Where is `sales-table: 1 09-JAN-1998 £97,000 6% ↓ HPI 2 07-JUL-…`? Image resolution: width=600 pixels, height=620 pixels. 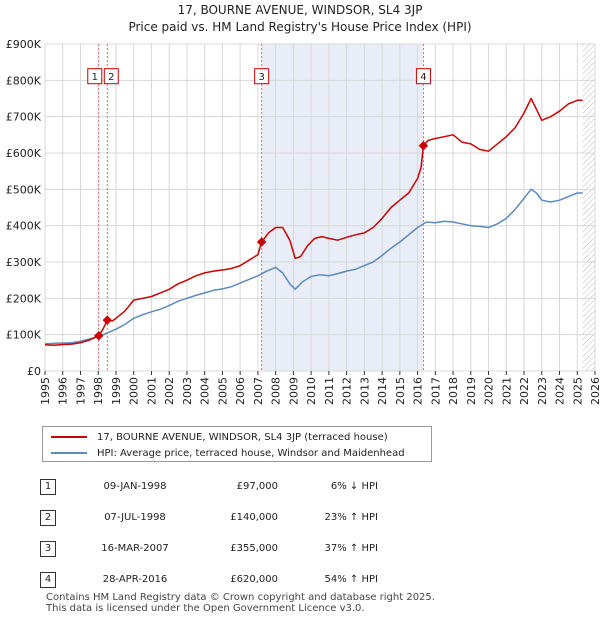 sales-table: 1 09-JAN-1998 £97,000 6% ↓ HPI 2 07-JUL-… is located at coordinates (209, 533).